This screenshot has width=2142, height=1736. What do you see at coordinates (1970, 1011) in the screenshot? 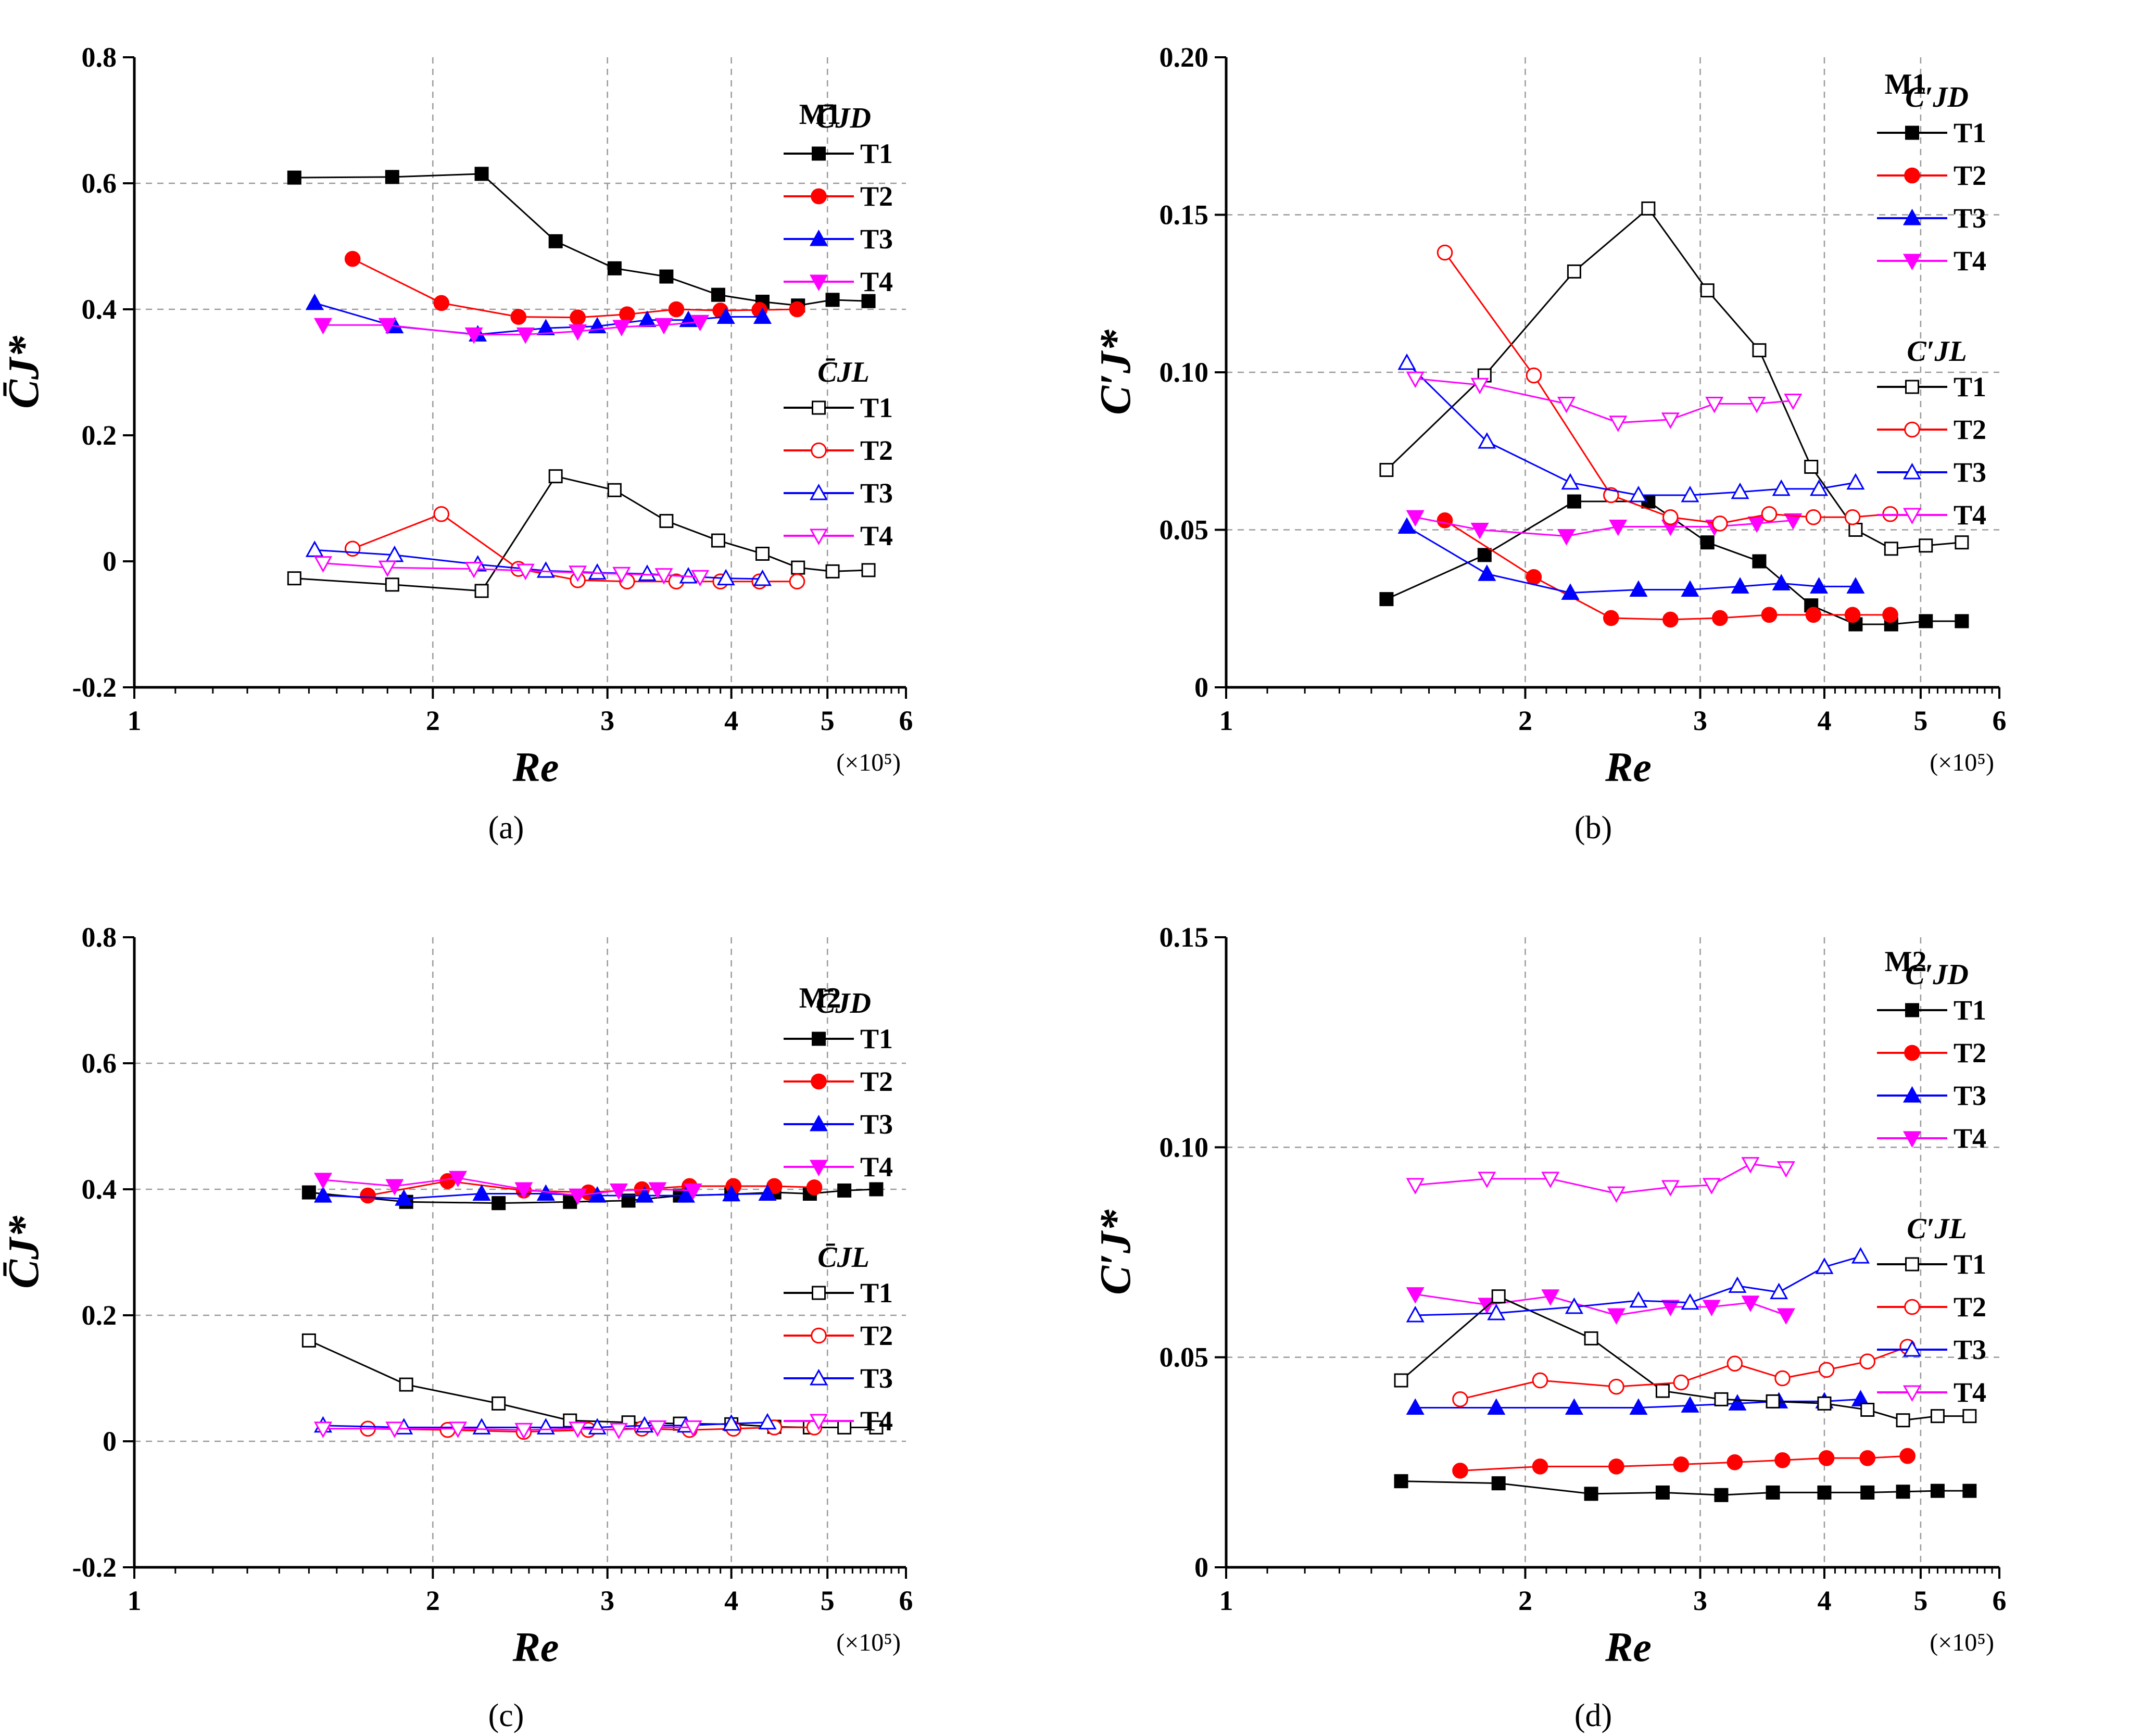
I see `legend-label: T1` at bounding box center [1970, 1011].